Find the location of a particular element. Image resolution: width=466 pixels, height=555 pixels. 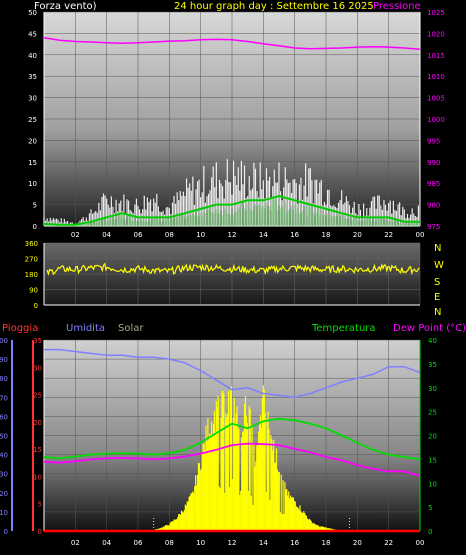

direction-tick-label: 180 is located at coordinates (31, 275).